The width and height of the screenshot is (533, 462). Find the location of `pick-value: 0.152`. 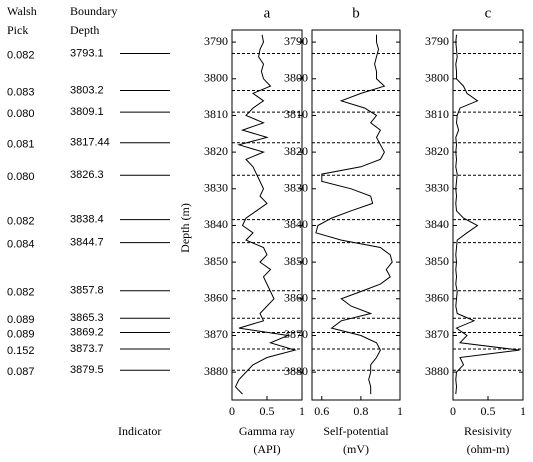

pick-value: 0.152 is located at coordinates (21, 351).